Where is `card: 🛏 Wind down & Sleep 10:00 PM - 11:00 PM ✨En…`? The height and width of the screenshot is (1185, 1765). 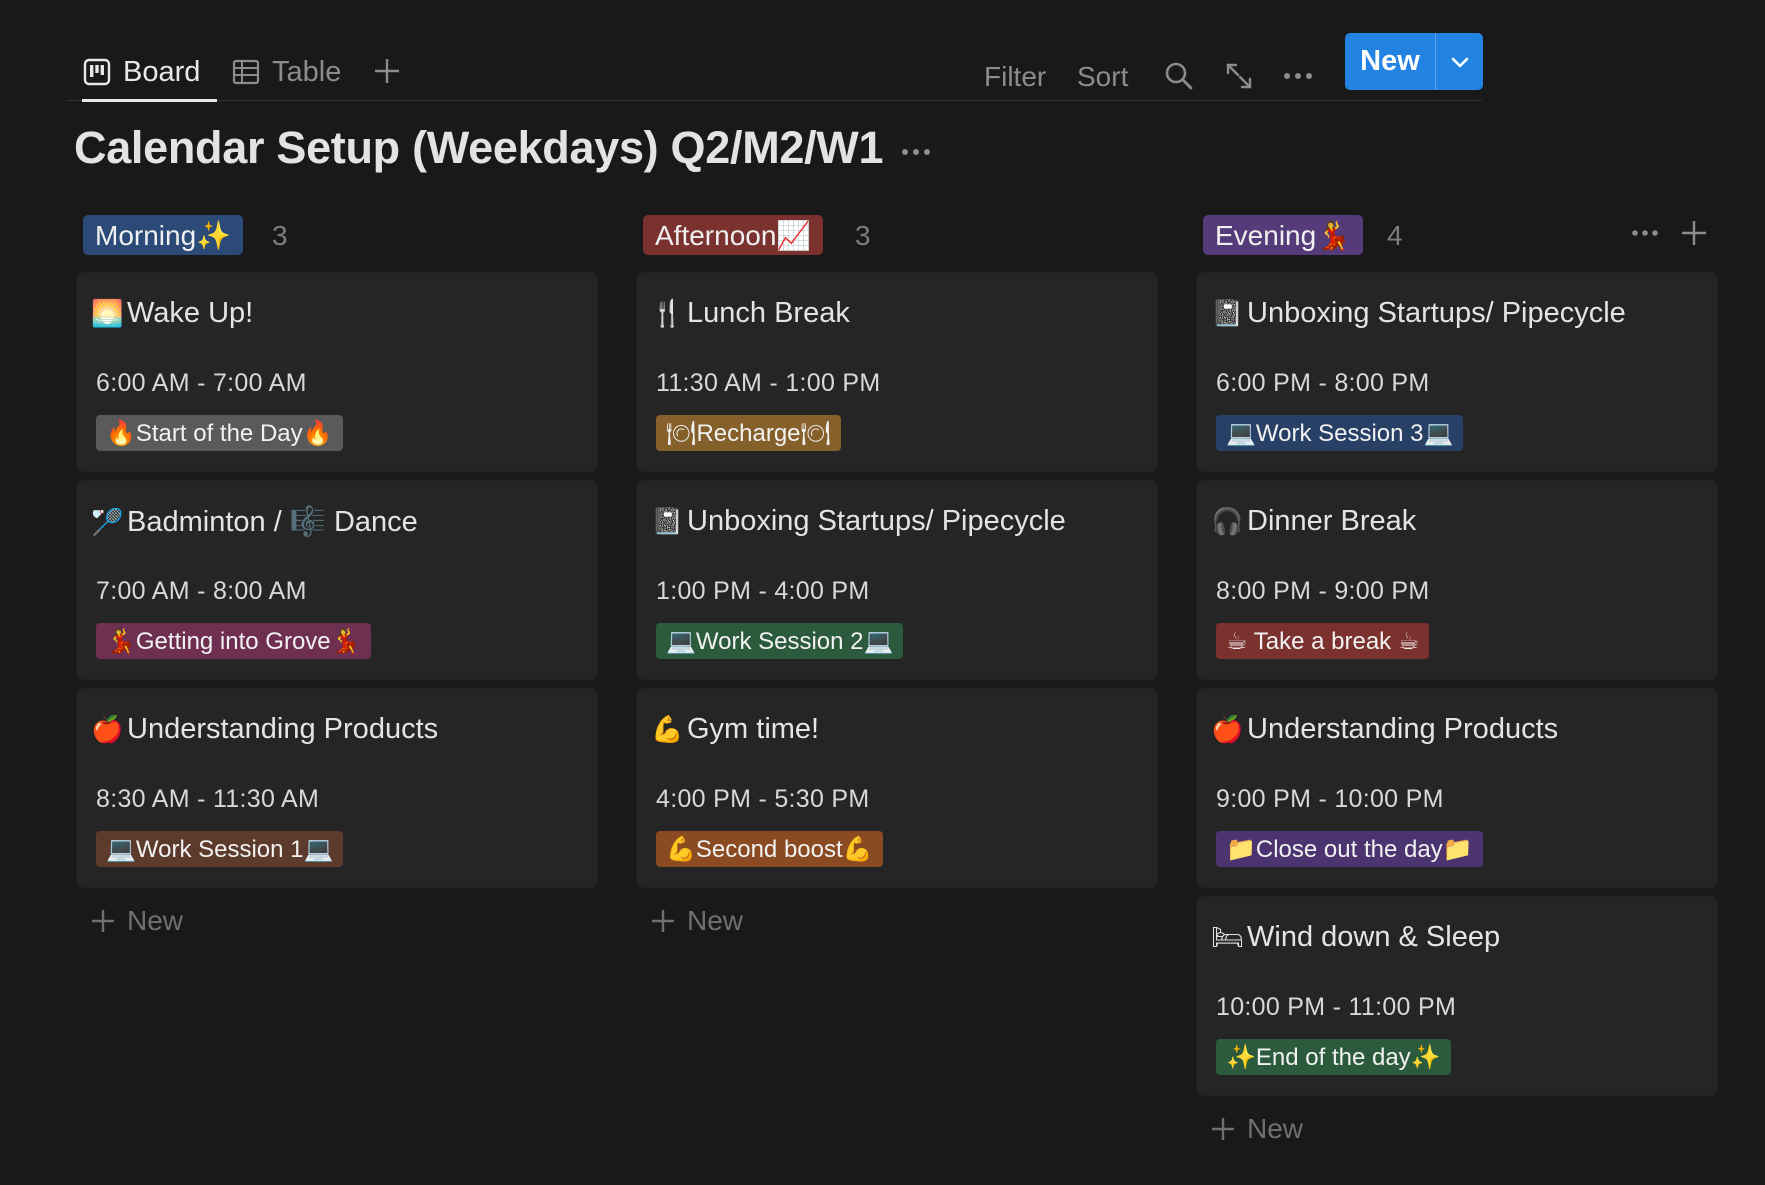 card: 🛏 Wind down & Sleep 10:00 PM - 11:00 PM ✨En… is located at coordinates (1457, 996).